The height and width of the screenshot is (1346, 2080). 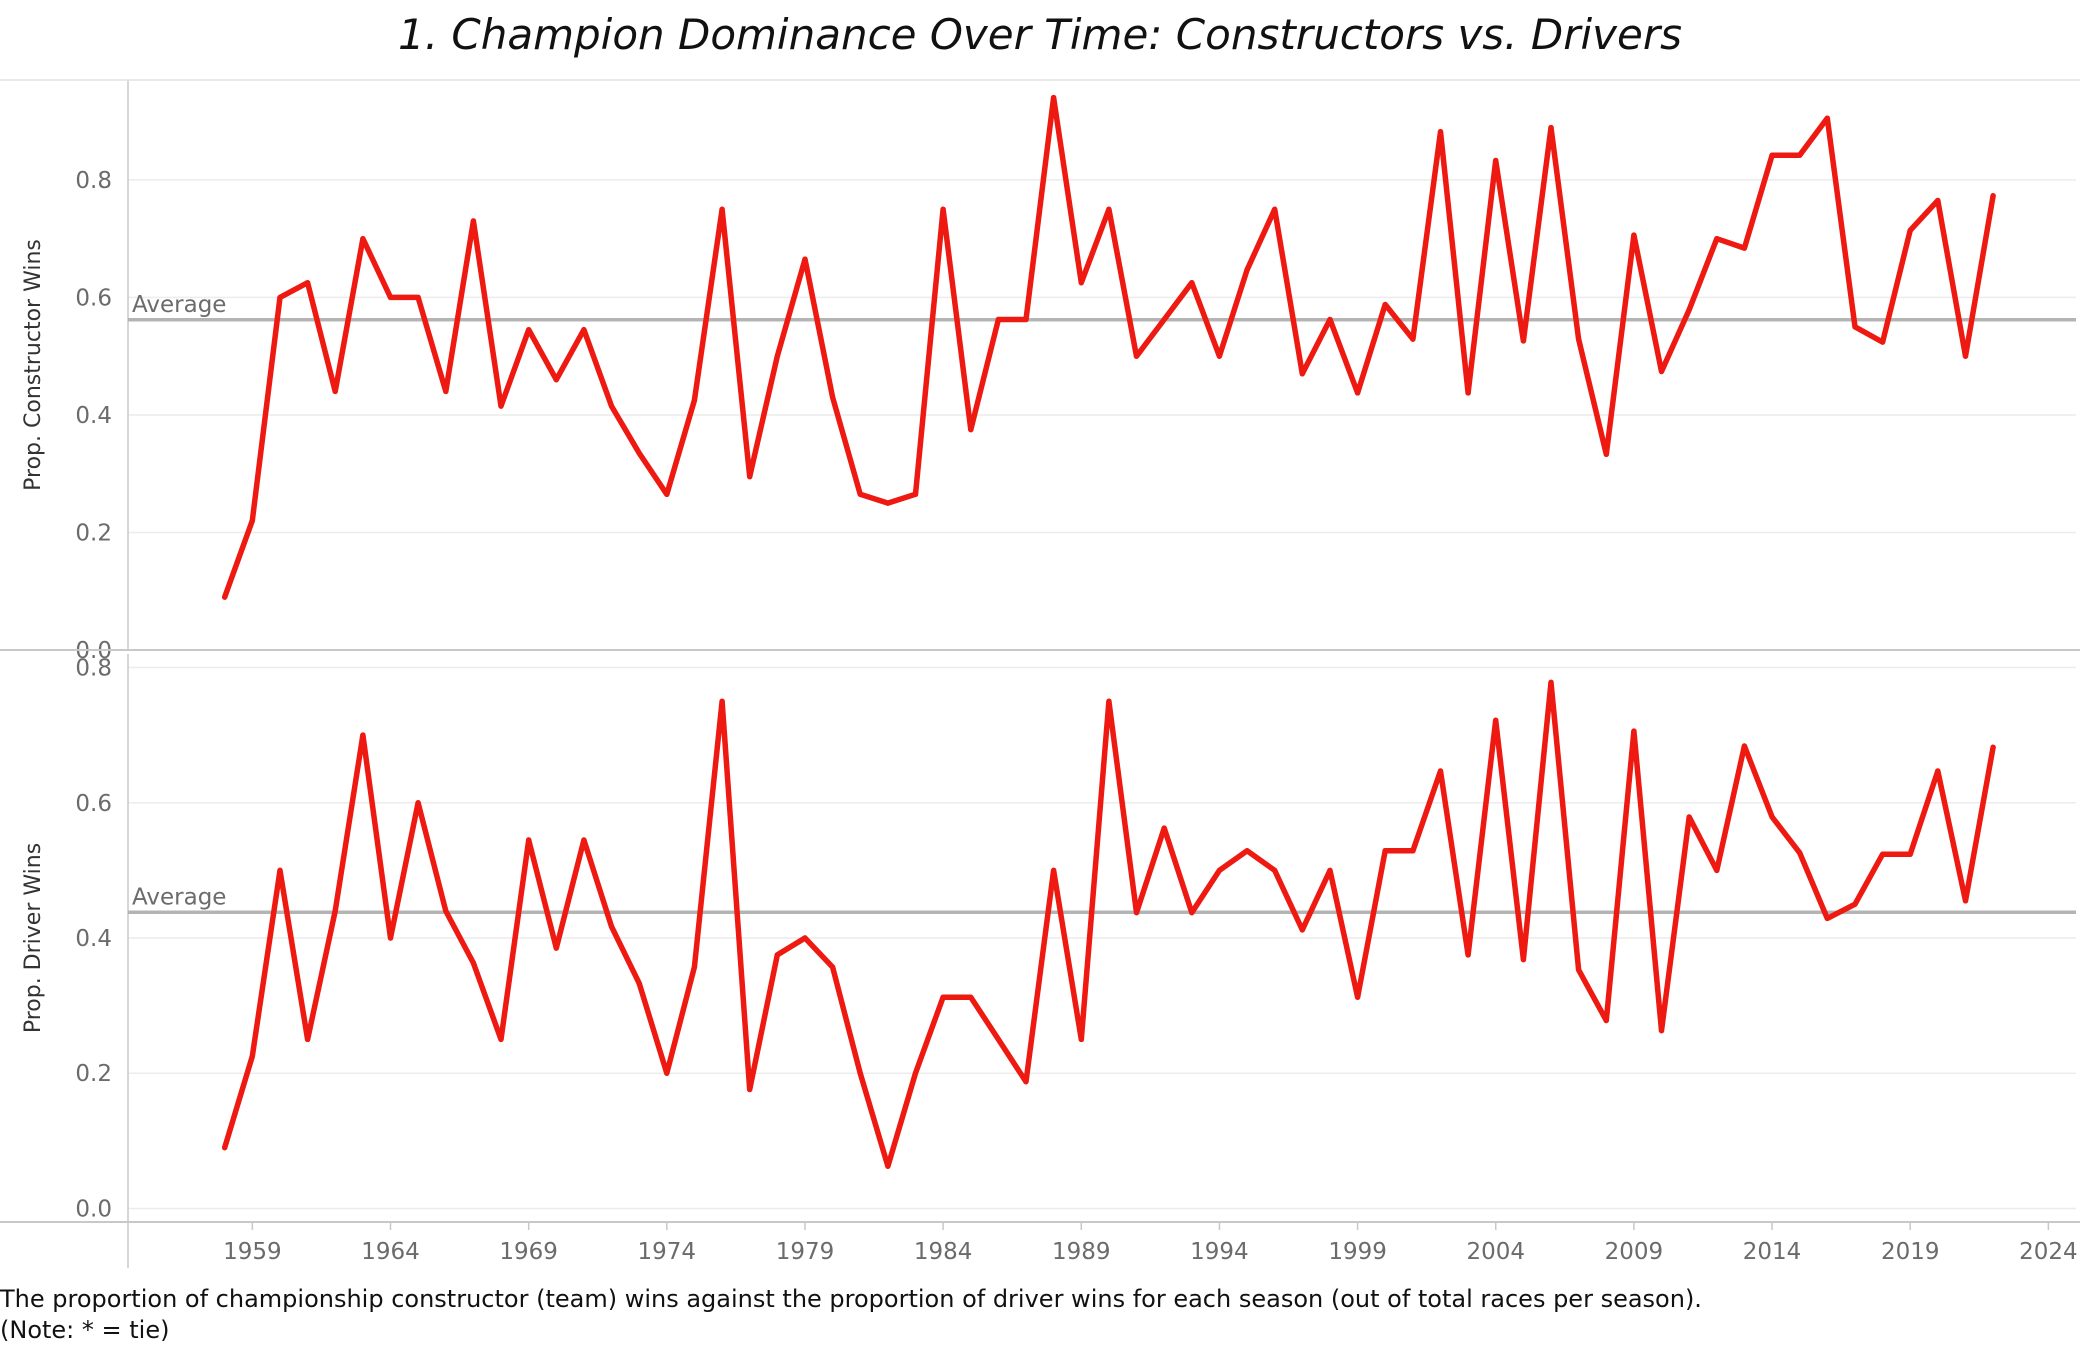 I want to click on x-tick-label: 1989, so click(x=1081, y=1252).